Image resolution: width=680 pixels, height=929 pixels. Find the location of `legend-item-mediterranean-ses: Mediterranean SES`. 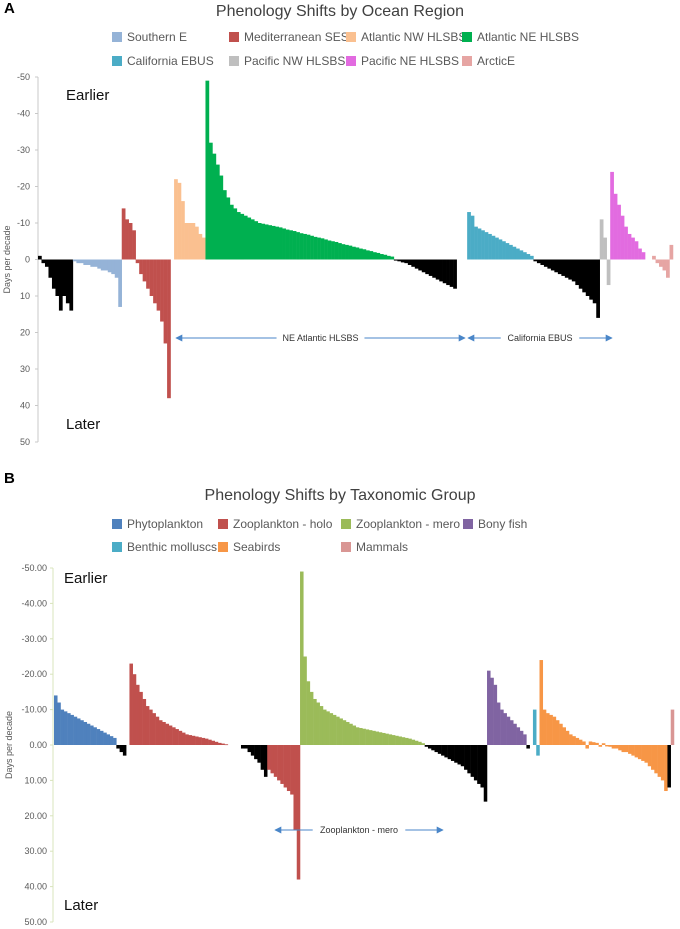

legend-item-mediterranean-ses: Mediterranean SES is located at coordinates (289, 37).